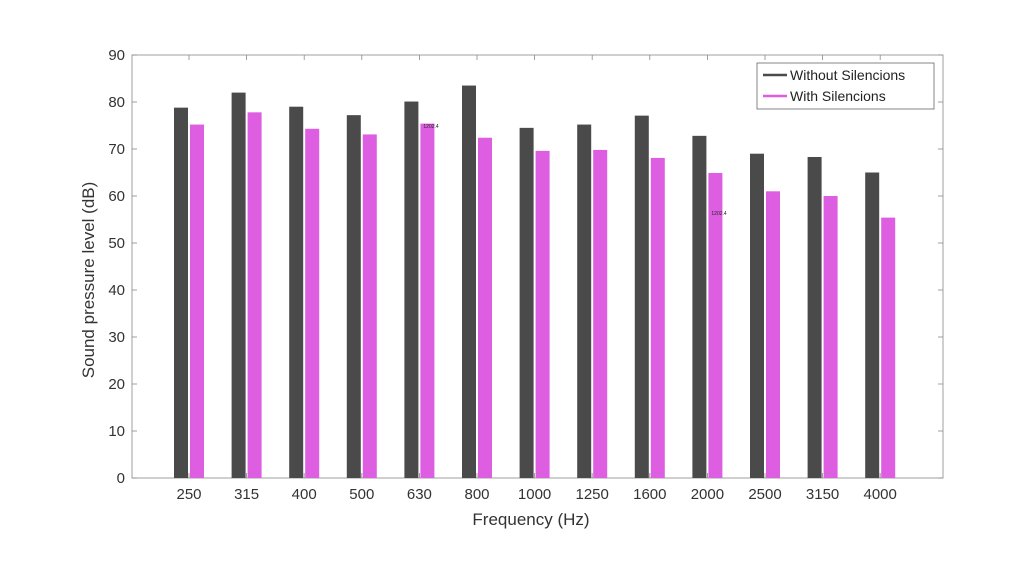  I want to click on bar-with-silencions-2000, so click(715, 325).